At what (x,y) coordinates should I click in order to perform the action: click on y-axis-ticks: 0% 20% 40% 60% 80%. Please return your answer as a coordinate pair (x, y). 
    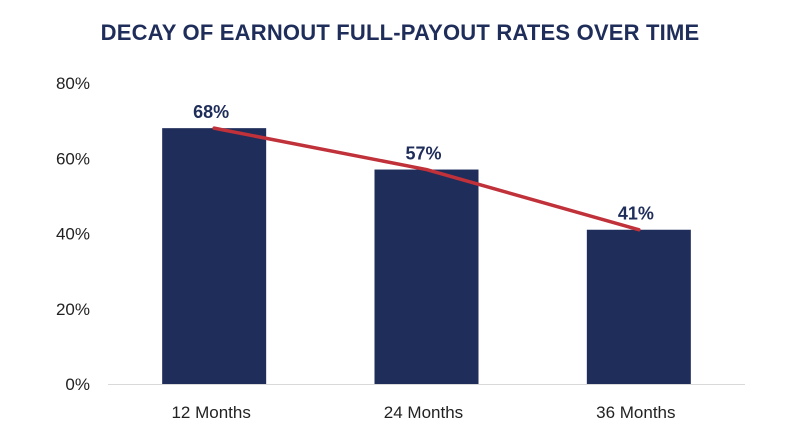
    Looking at the image, I should click on (73, 234).